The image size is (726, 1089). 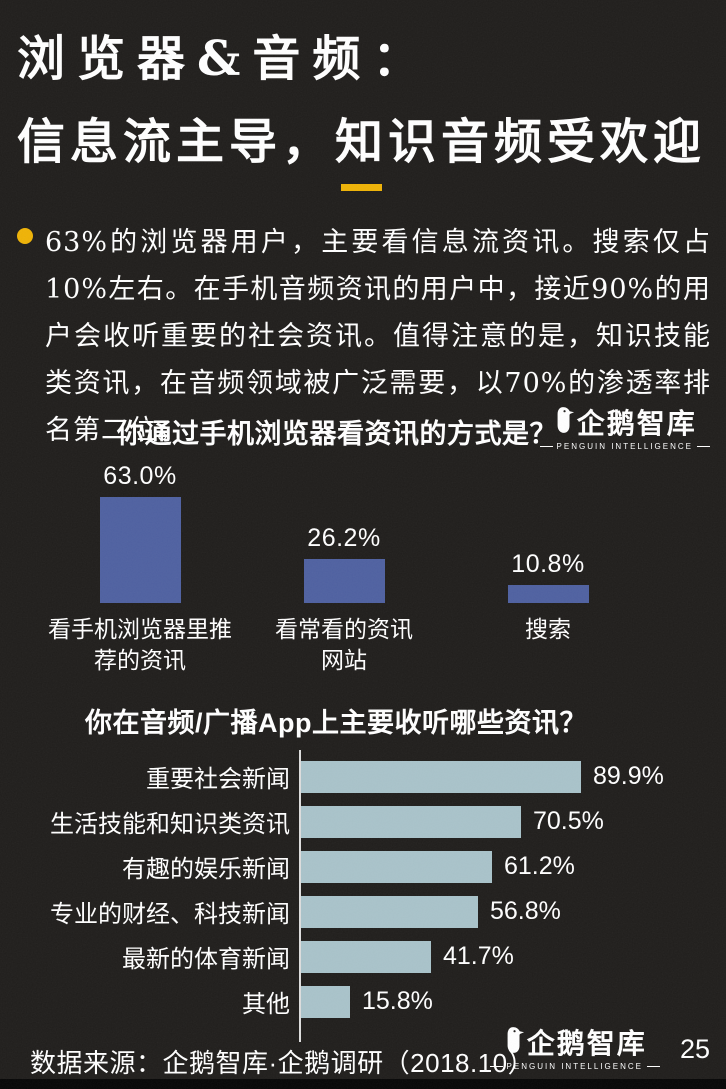 I want to click on penguin-intelligence-logo-top: 企鹅智库 PENGUIN INTELLIGENCE, so click(x=625, y=428).